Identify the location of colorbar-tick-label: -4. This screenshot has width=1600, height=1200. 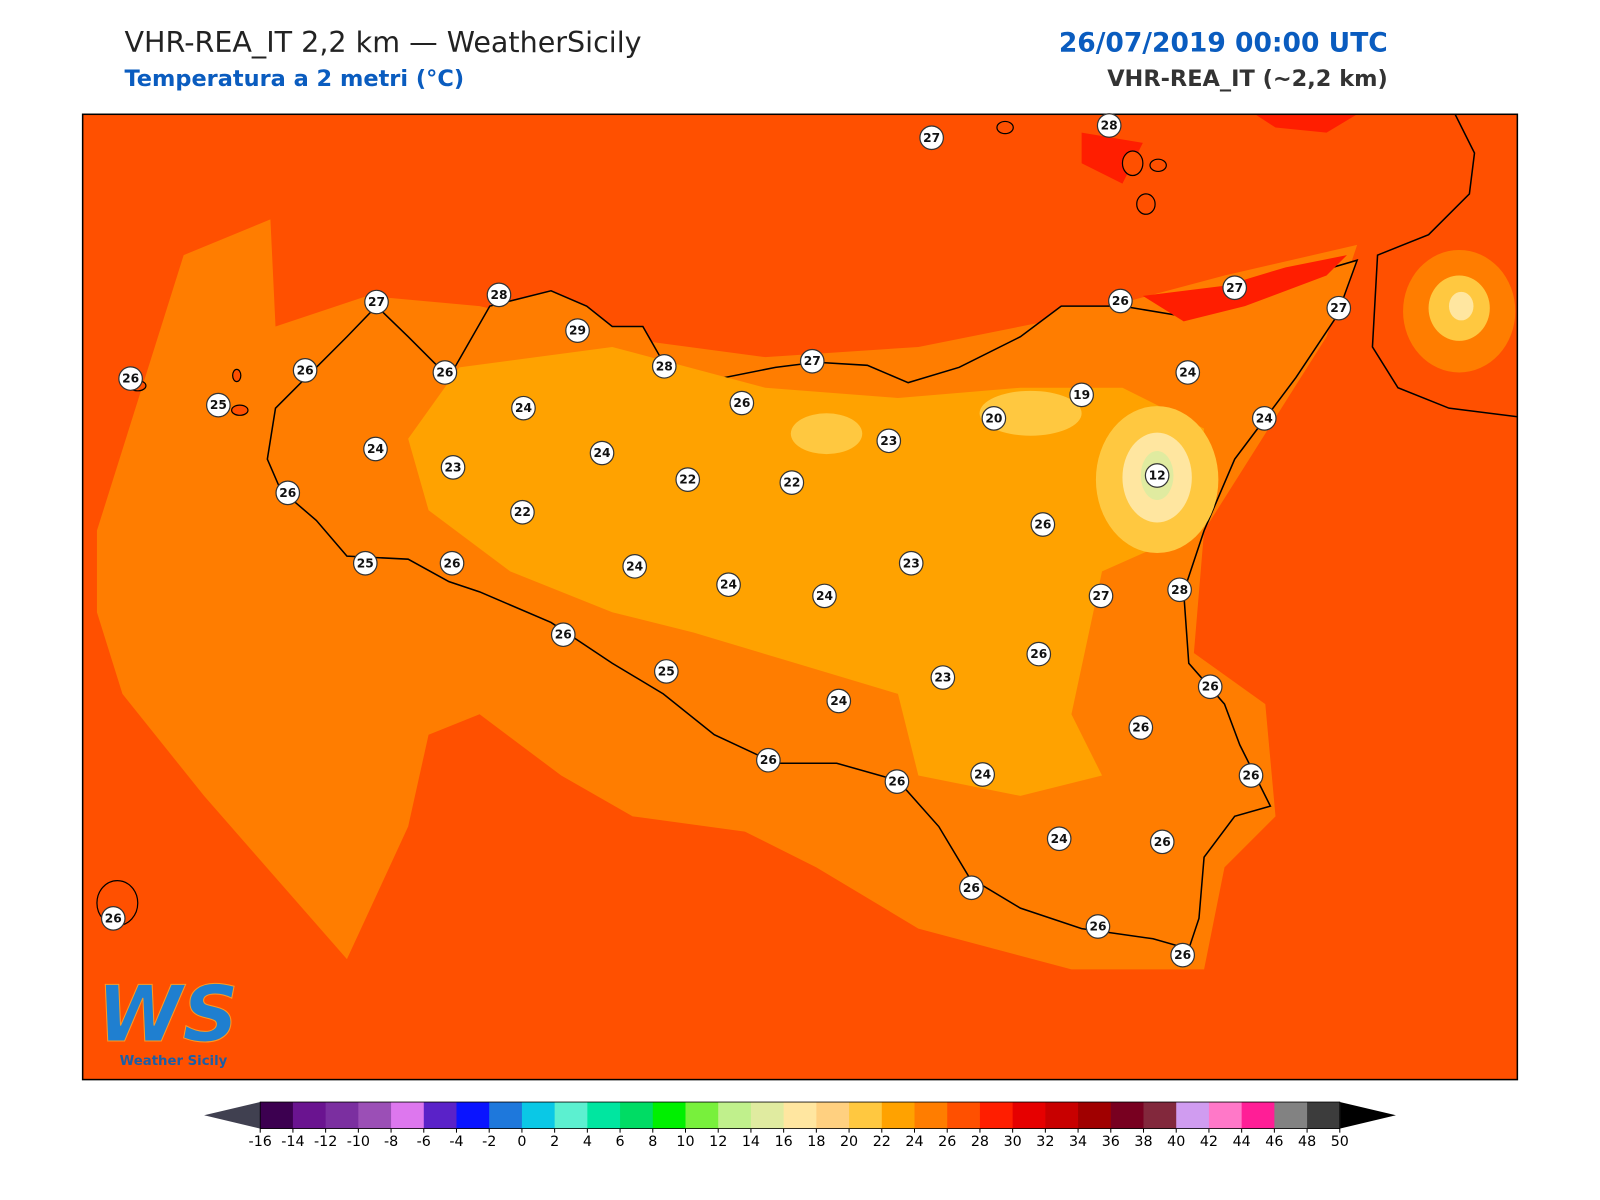
(456, 1142).